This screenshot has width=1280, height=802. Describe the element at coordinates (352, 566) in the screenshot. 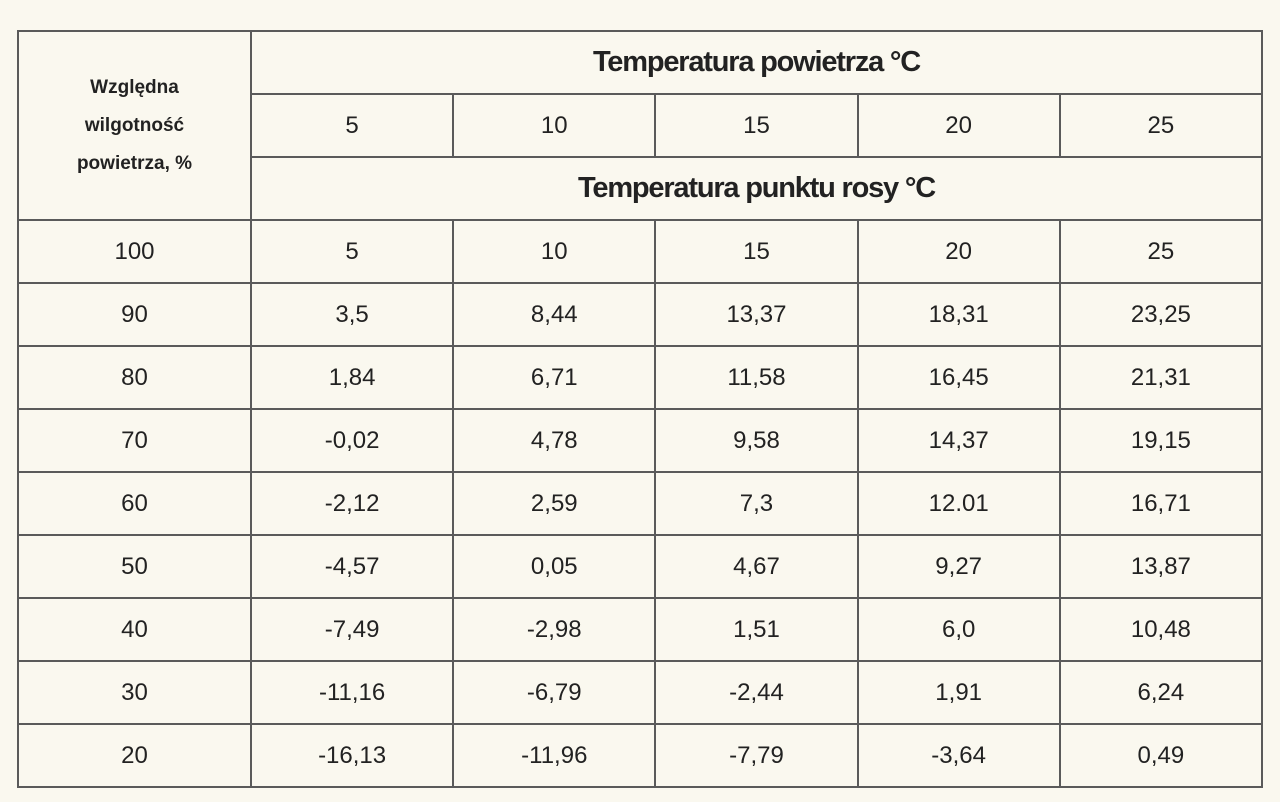

I see `dew-point-cell: -4,57` at that location.